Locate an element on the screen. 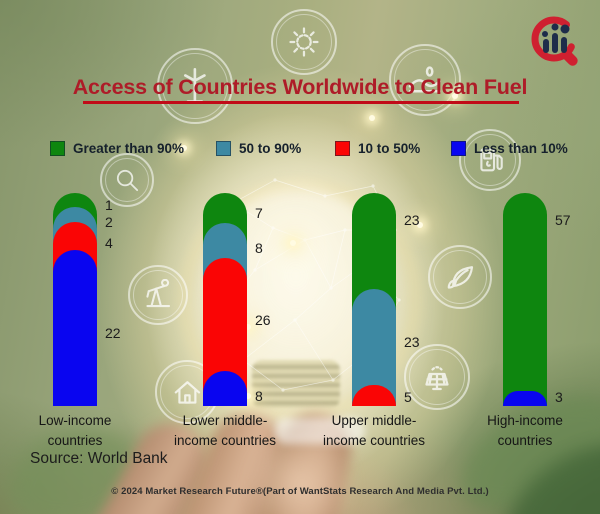 This screenshot has height=514, width=600. fuel-pump-icon is located at coordinates (490, 160).